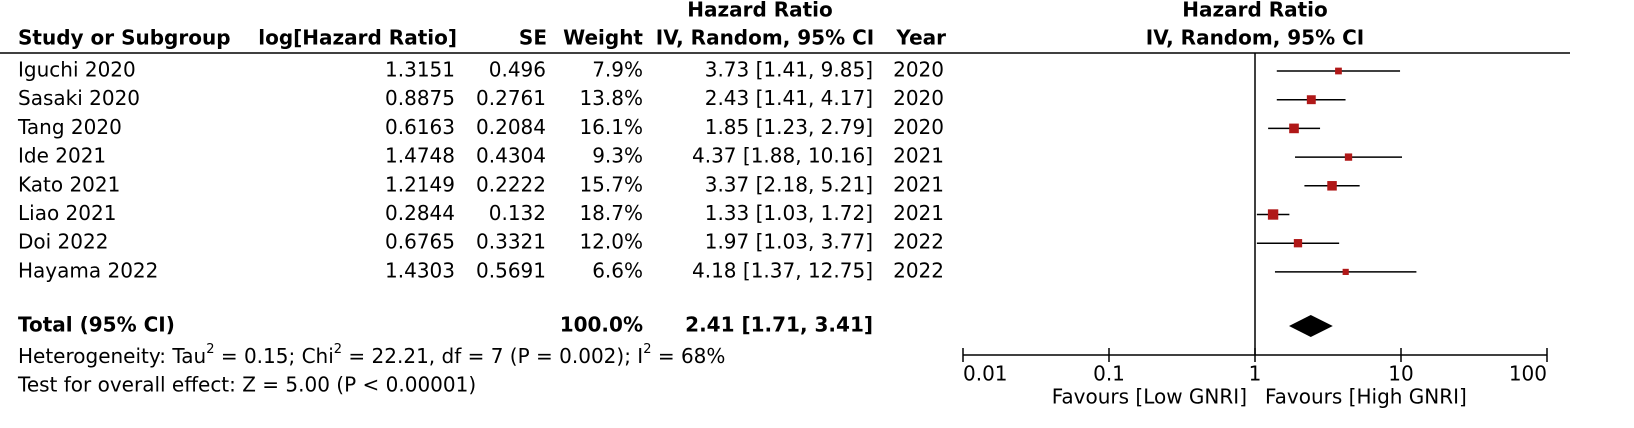  I want to click on hr-ci: 3.73 [1.41, 9.85], so click(789, 70).